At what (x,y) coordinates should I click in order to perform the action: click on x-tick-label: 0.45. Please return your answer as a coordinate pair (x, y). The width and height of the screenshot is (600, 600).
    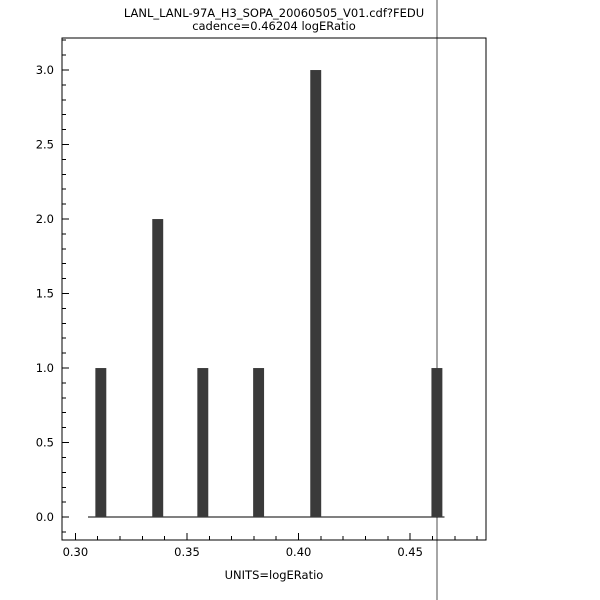
    Looking at the image, I should click on (410, 552).